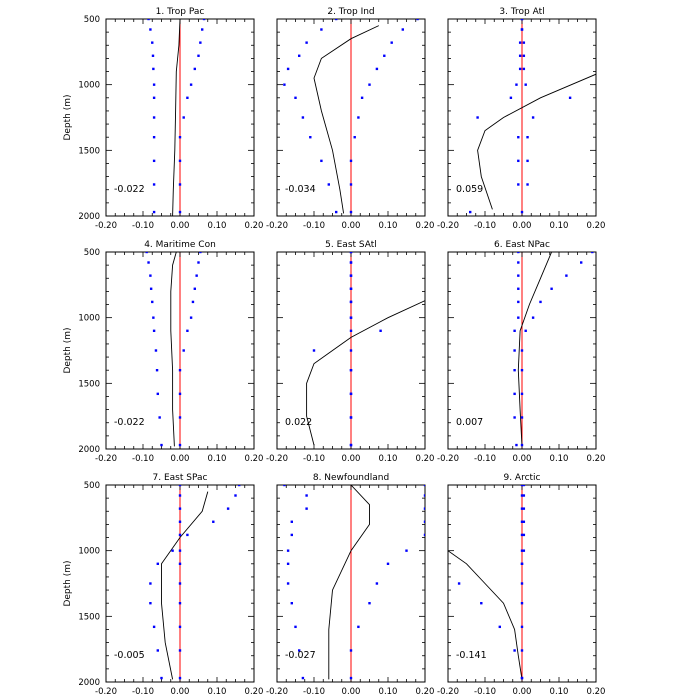 This screenshot has width=700, height=700. Describe the element at coordinates (300, 655) in the screenshot. I see `correlation-label: -0.027` at that location.